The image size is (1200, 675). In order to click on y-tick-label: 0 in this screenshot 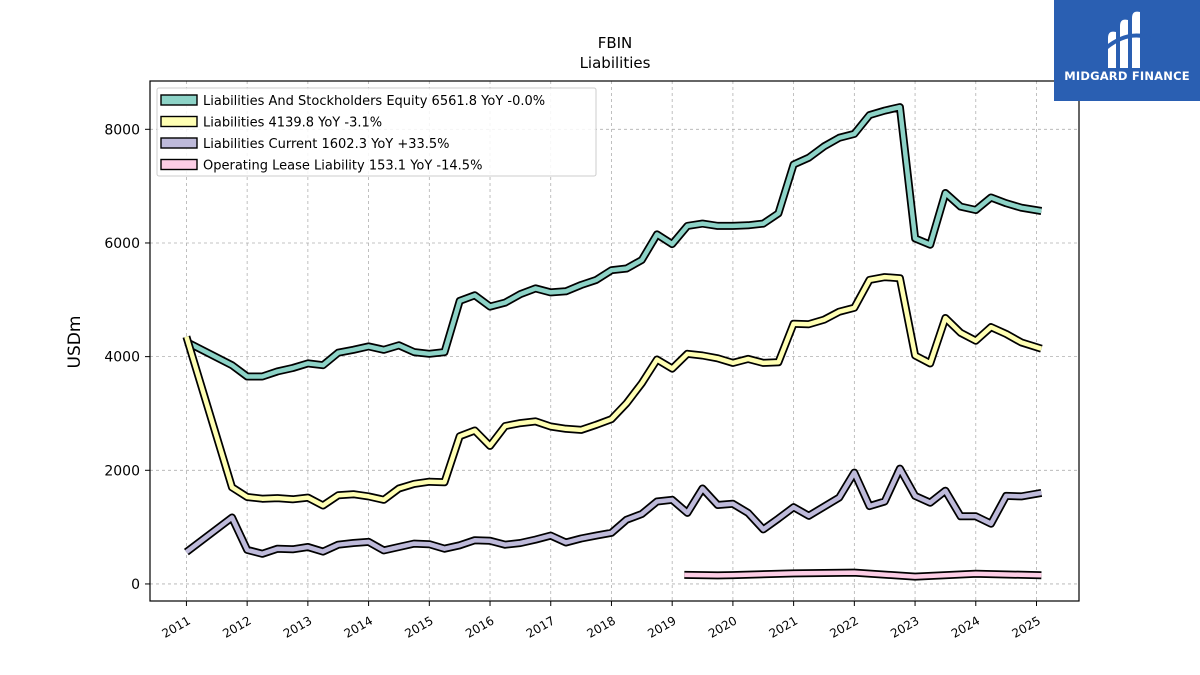, I will do `click(135, 585)`.